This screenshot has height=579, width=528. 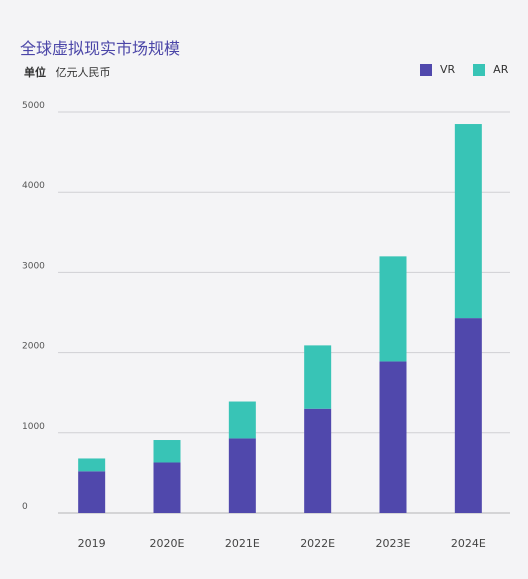 What do you see at coordinates (479, 69) in the screenshot?
I see `legend-swatch-ar` at bounding box center [479, 69].